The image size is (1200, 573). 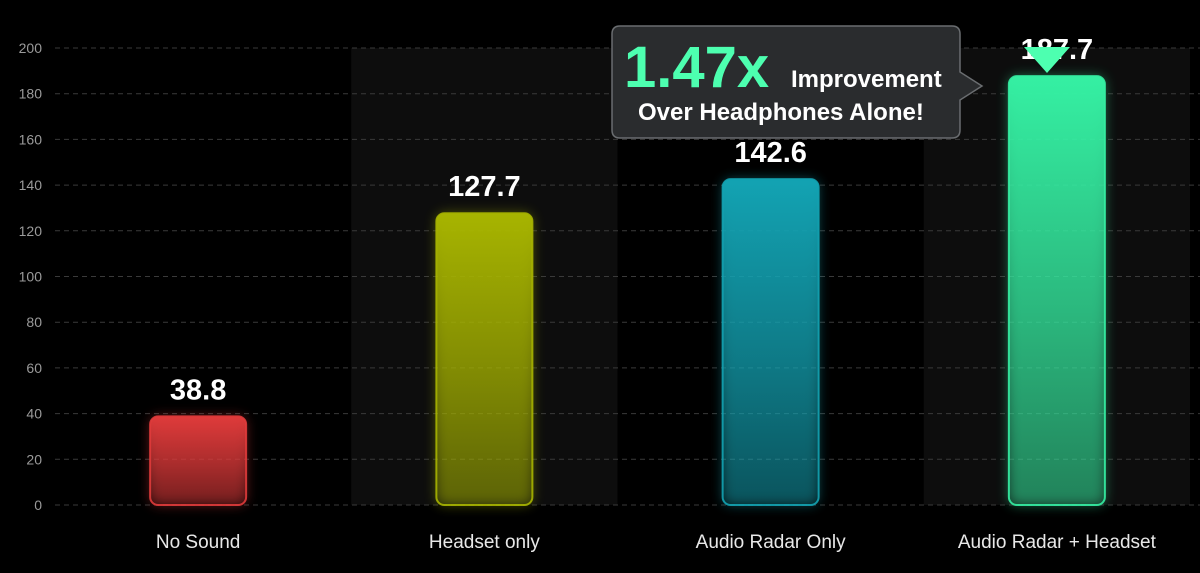 What do you see at coordinates (31, 48) in the screenshot?
I see `y-tick-label: 200` at bounding box center [31, 48].